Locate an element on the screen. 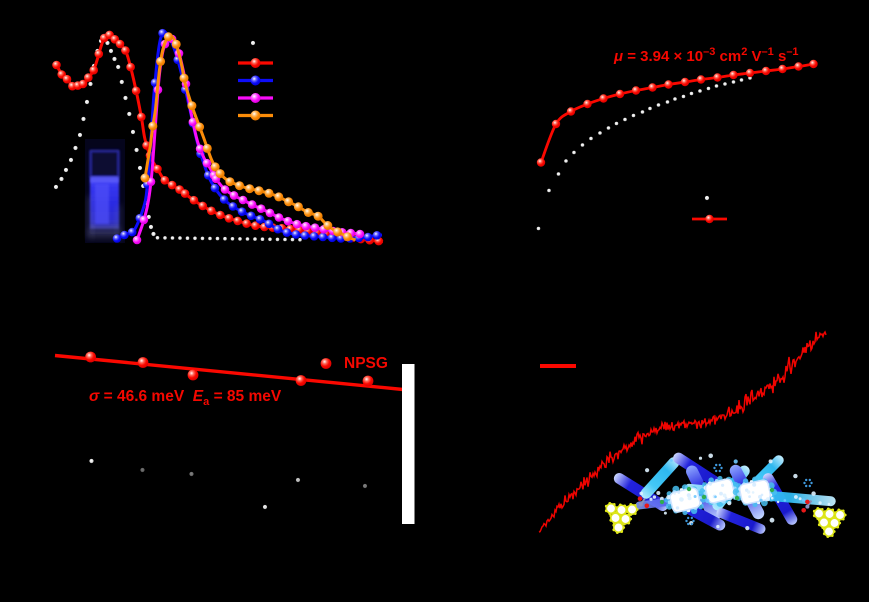  svg-text: μ = 3.94 × 10–3 cm2 V–1 s–1 is located at coordinates (706, 55).